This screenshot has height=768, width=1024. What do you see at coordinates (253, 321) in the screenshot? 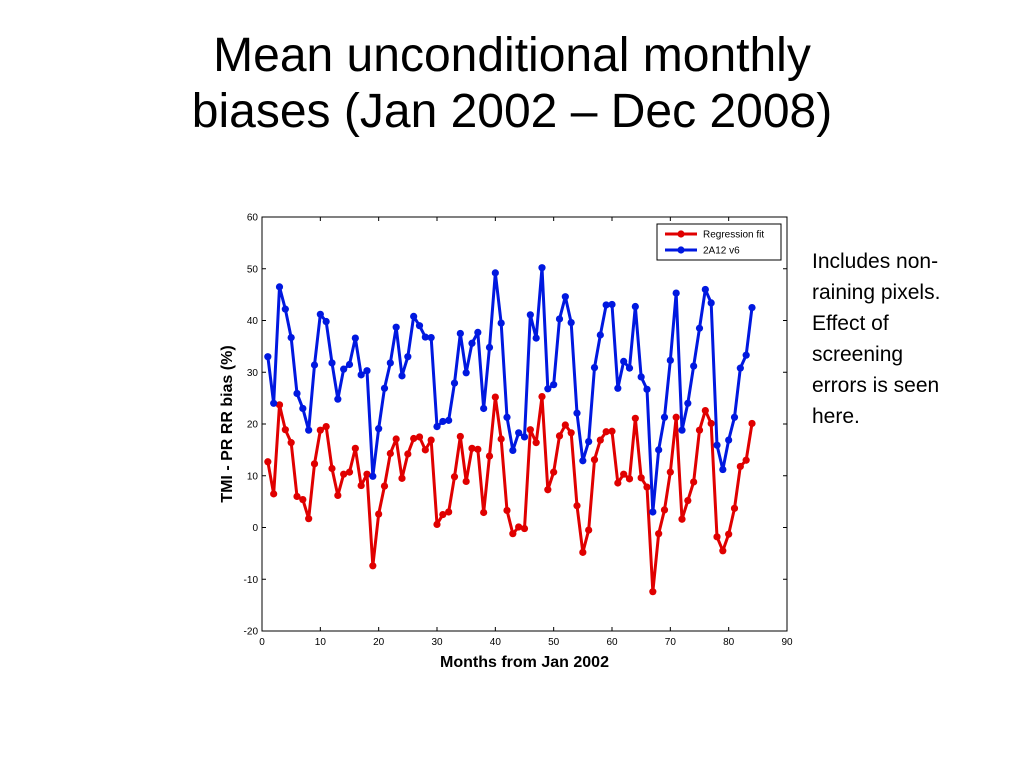
I see `y-tick-label: 40` at bounding box center [253, 321].